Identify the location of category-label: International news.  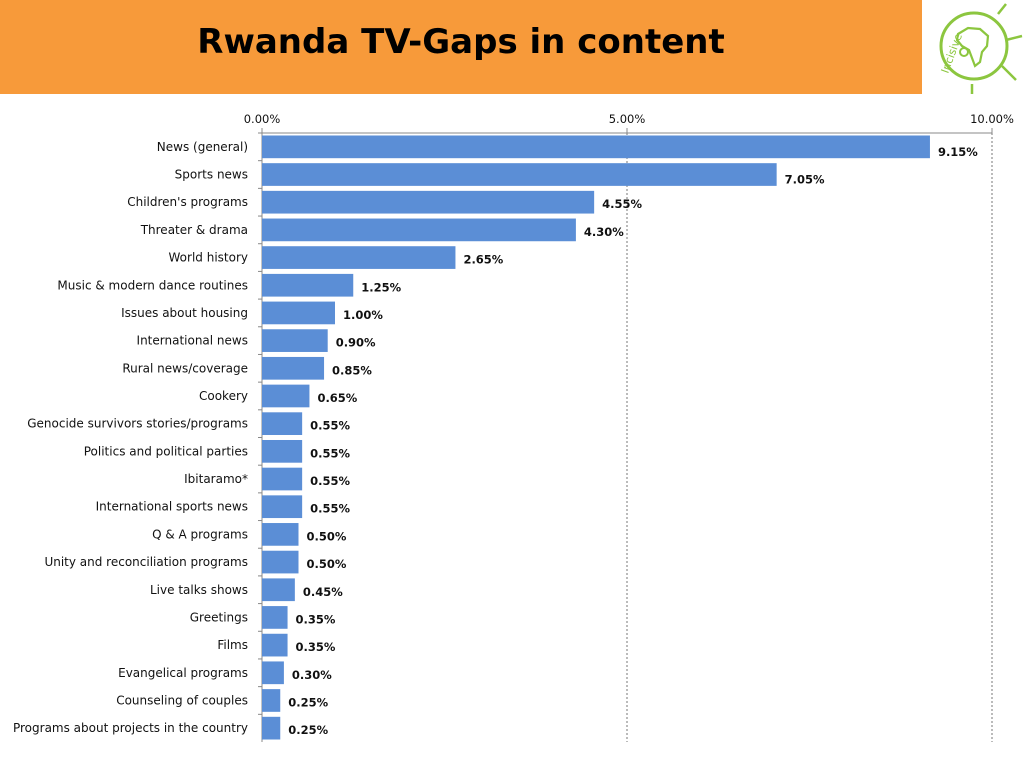
(192, 341).